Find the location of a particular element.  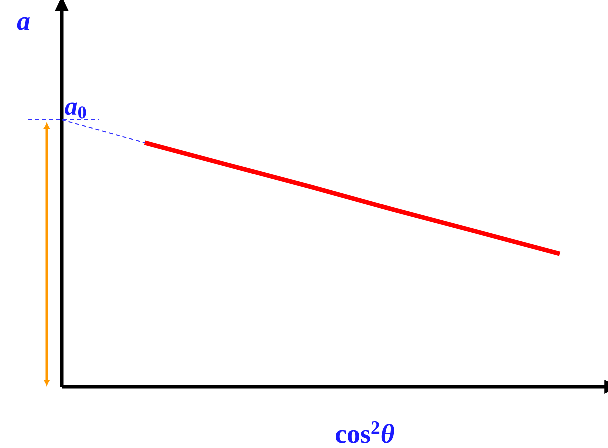

x-axis-title: cos$^{2}$θ is located at coordinates (365, 433).